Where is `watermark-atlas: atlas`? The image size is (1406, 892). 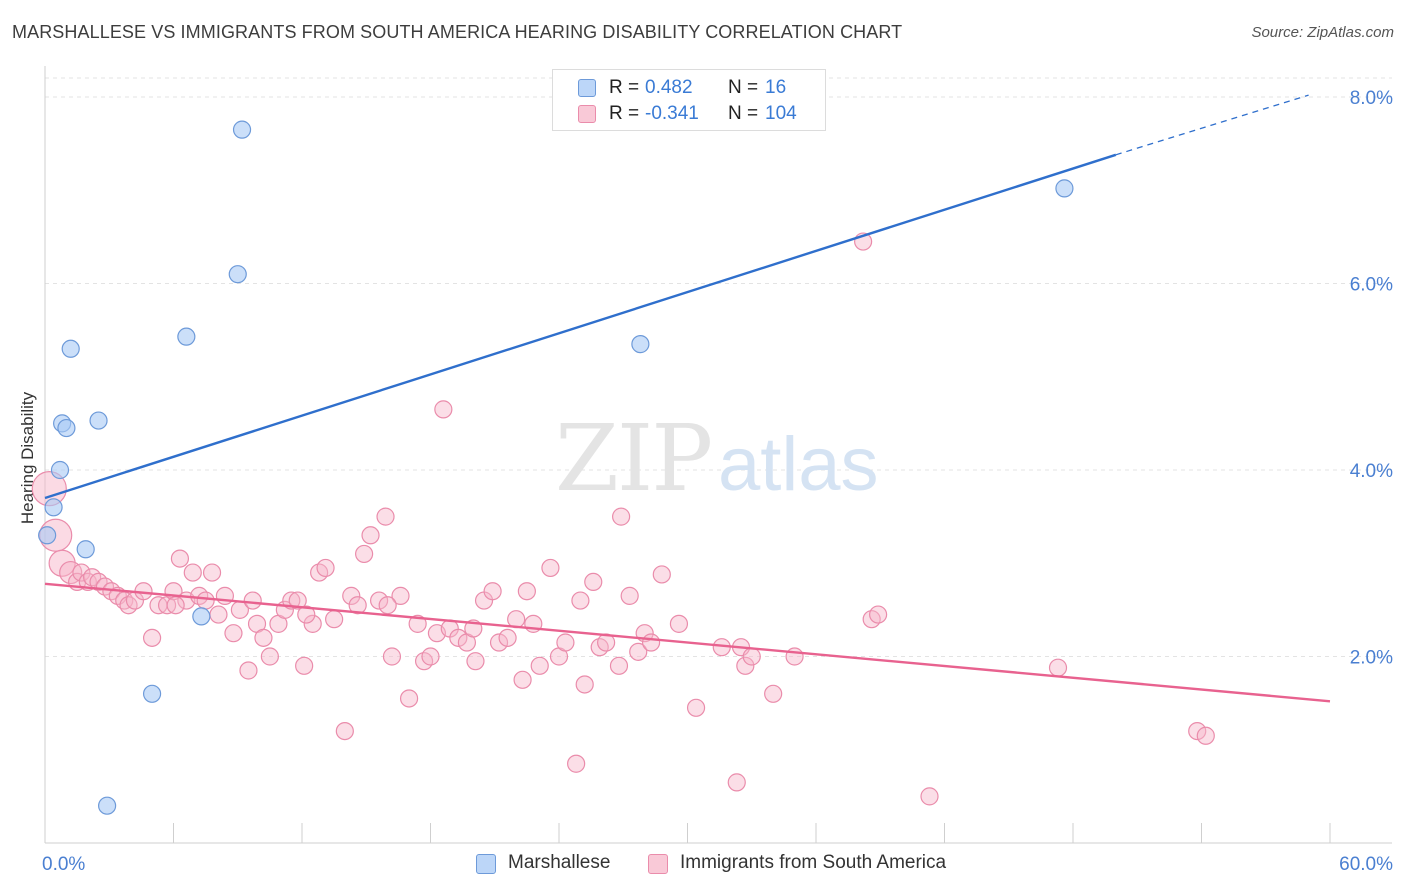 watermark-atlas: atlas is located at coordinates (798, 464).